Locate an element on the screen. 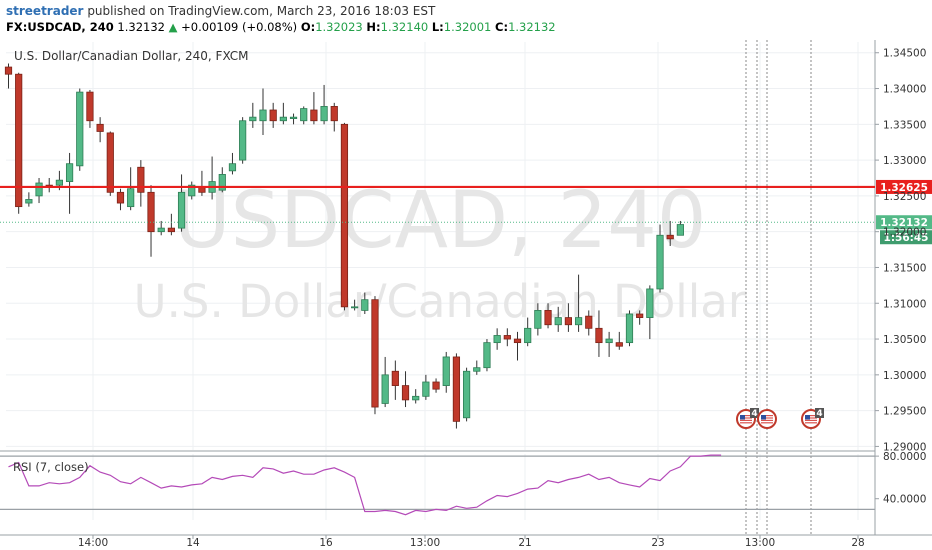  close-label: C: is located at coordinates (502, 27).